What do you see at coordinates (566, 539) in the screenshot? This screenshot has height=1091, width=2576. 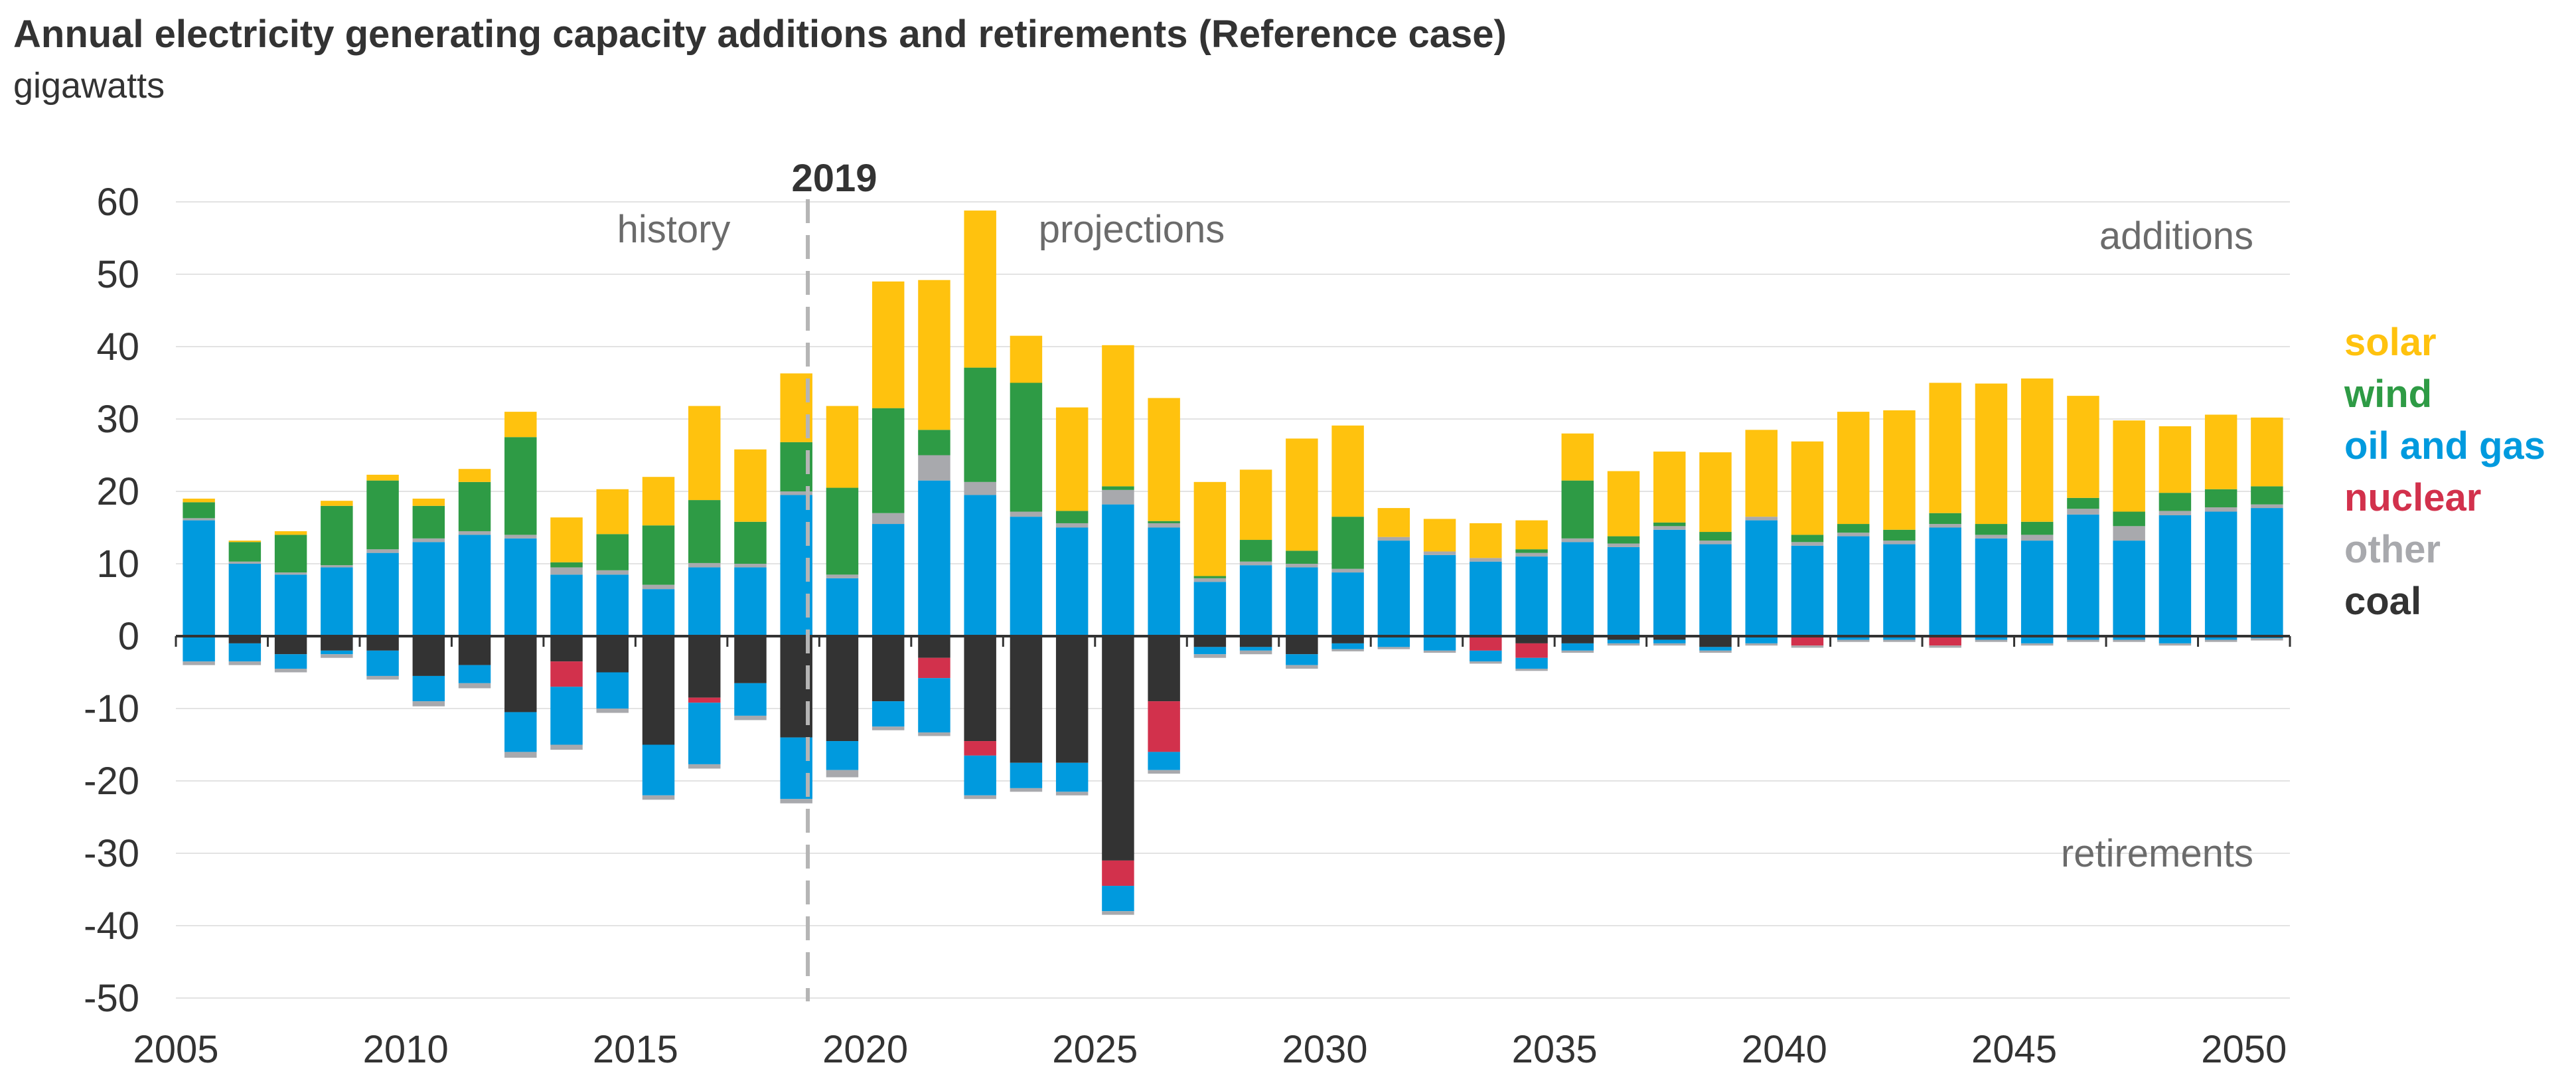 I see `bar-solar-2013` at bounding box center [566, 539].